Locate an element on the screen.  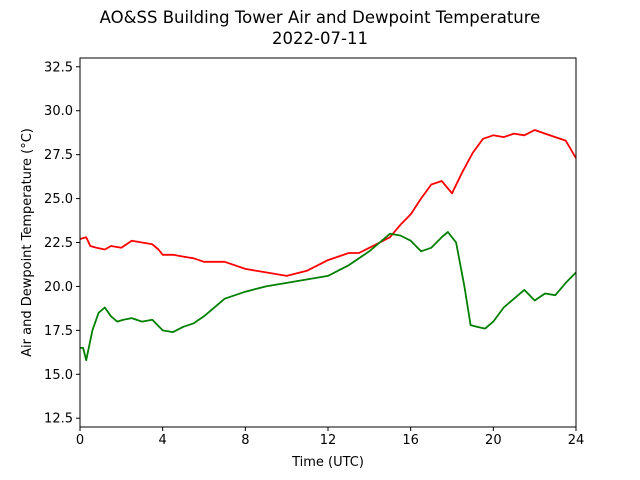
y-tick-label: 30.0 is located at coordinates (58, 111).